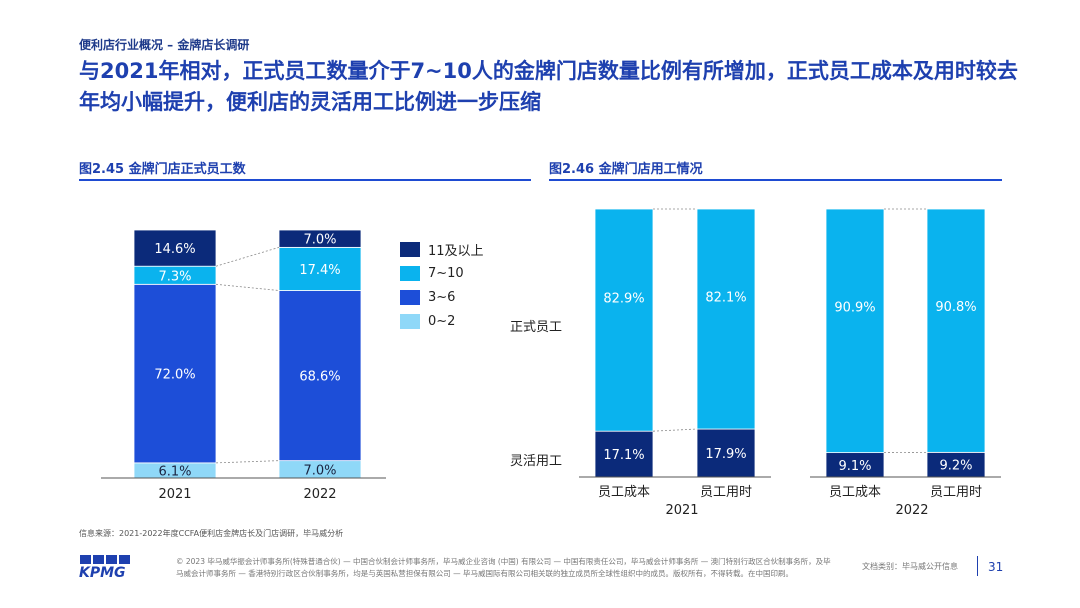  I want to click on legend-label: 7~10, so click(446, 273).